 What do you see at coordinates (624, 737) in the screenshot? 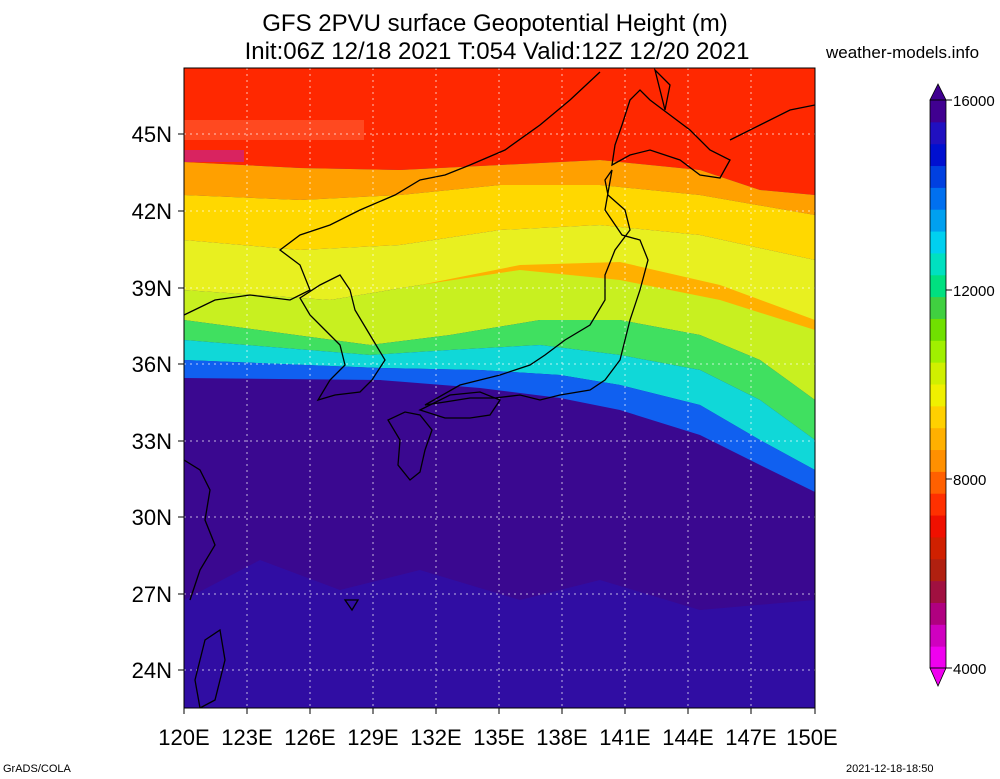
I see `x-tick-label: 141E` at bounding box center [624, 737].